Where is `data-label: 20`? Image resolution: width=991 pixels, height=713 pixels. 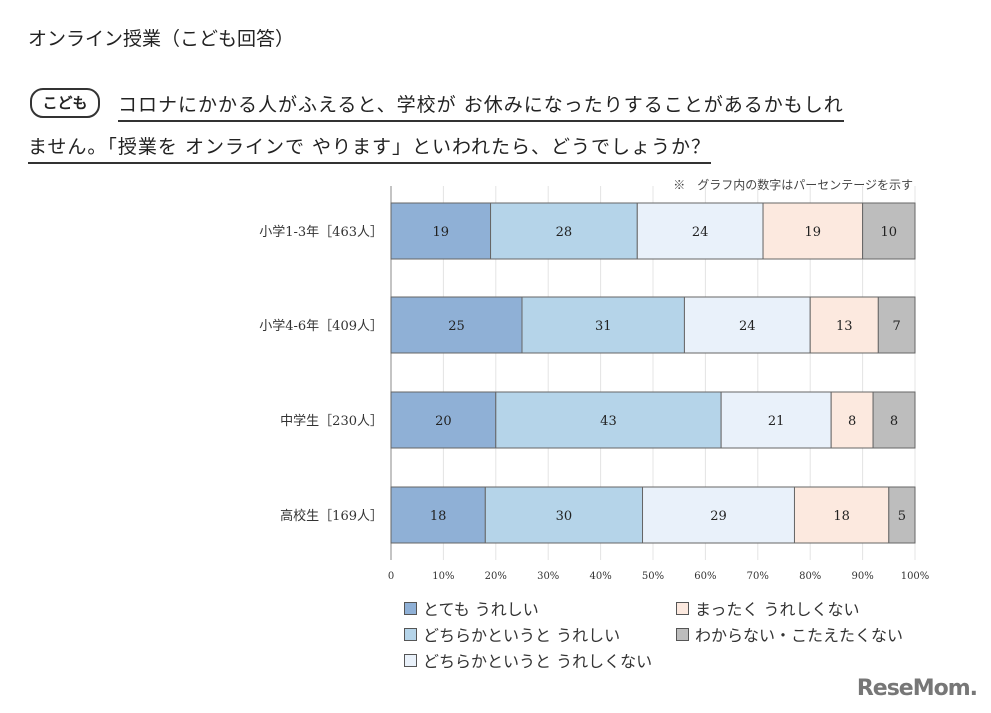
data-label: 20 is located at coordinates (443, 421).